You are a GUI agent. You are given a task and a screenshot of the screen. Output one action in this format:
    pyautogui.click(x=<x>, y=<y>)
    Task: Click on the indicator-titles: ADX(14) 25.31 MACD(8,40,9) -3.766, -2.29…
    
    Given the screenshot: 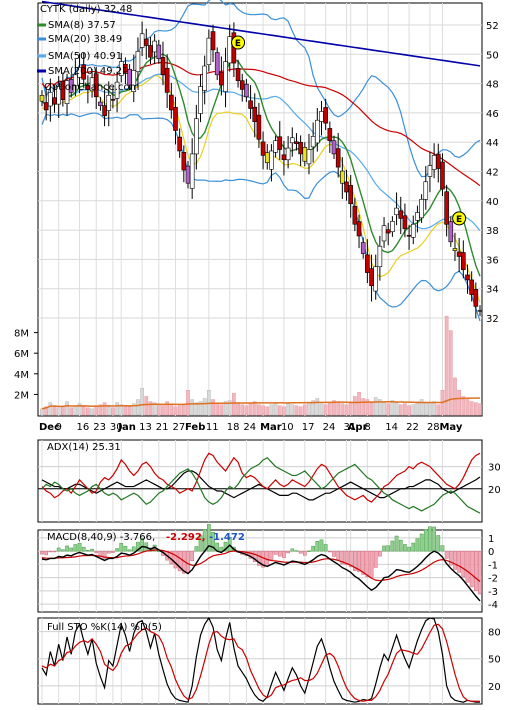 What is the action you would take?
    pyautogui.click(x=146, y=537)
    